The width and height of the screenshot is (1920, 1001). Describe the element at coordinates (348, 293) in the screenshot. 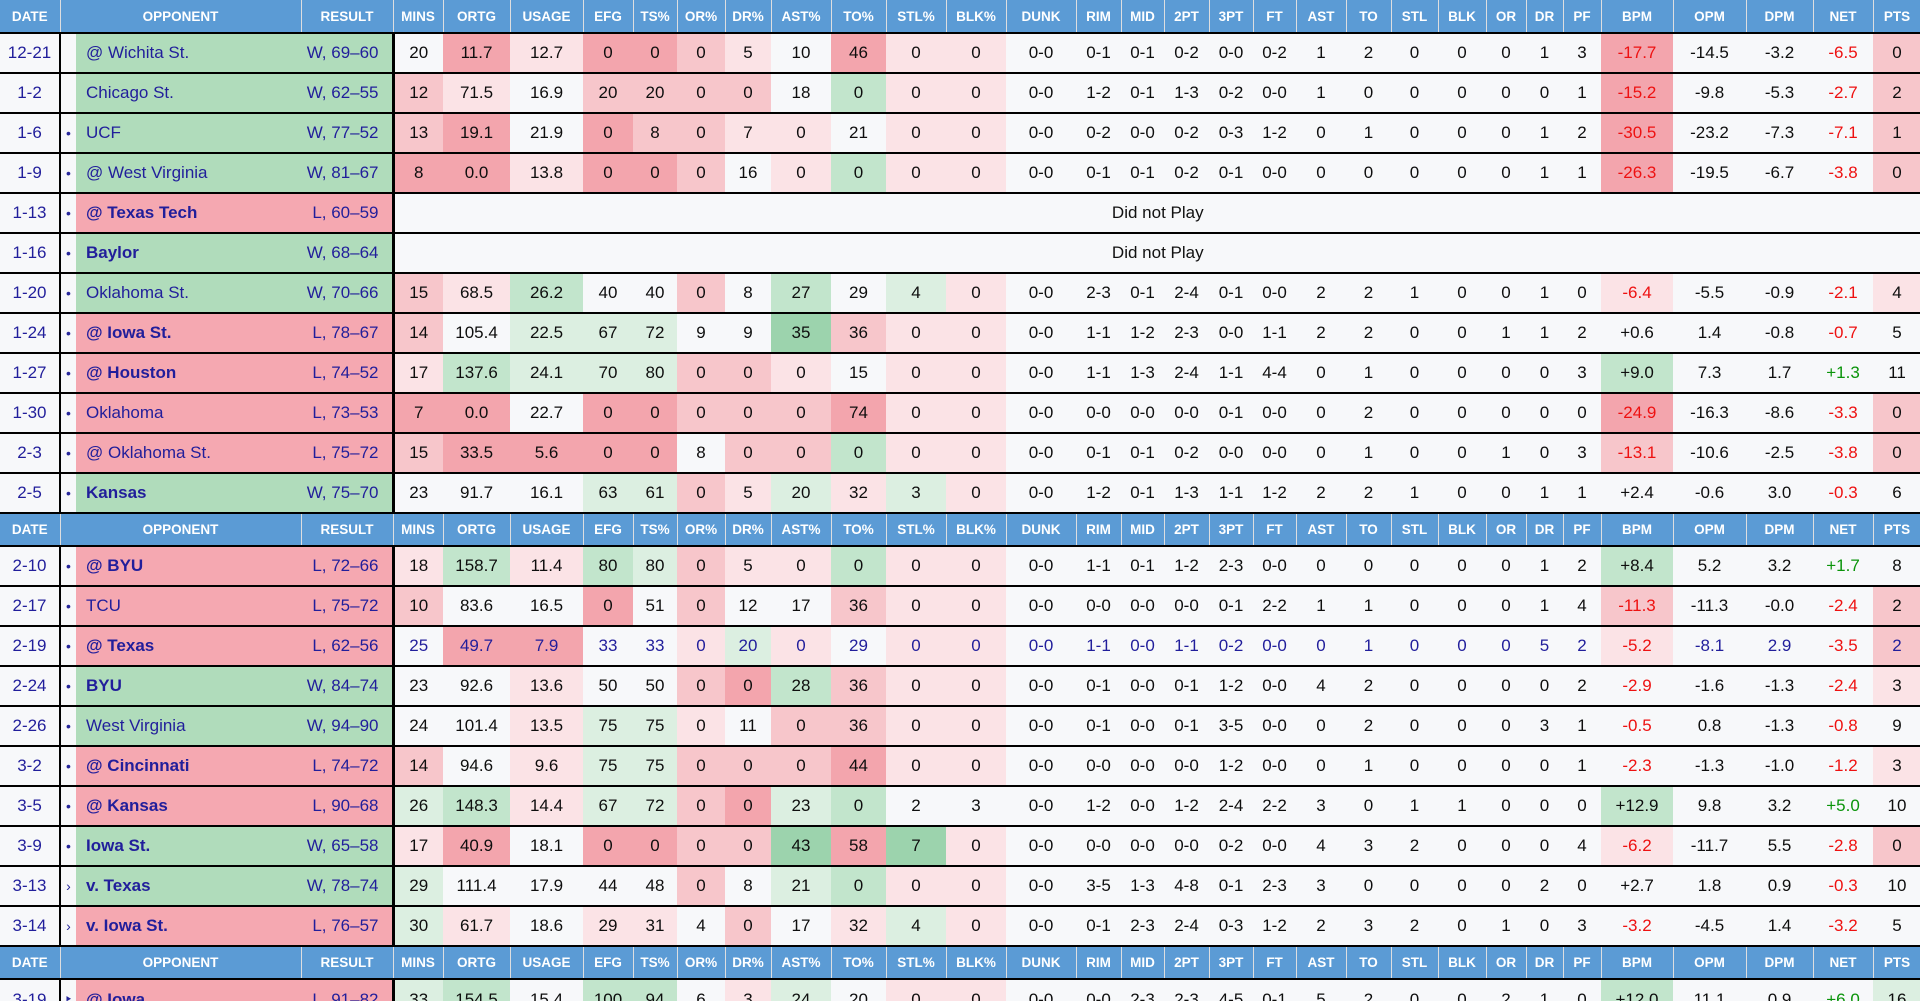

I see `result-cell: W, 70–66` at that location.